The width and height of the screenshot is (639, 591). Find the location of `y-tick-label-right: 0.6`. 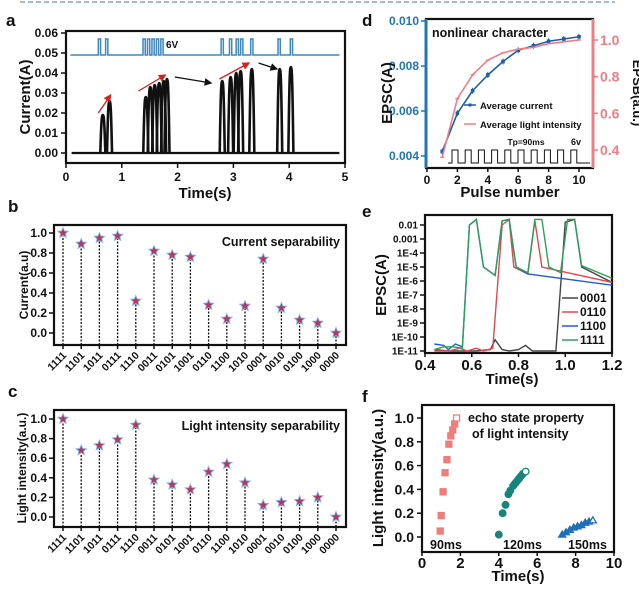

y-tick-label-right: 0.6 is located at coordinates (610, 113).